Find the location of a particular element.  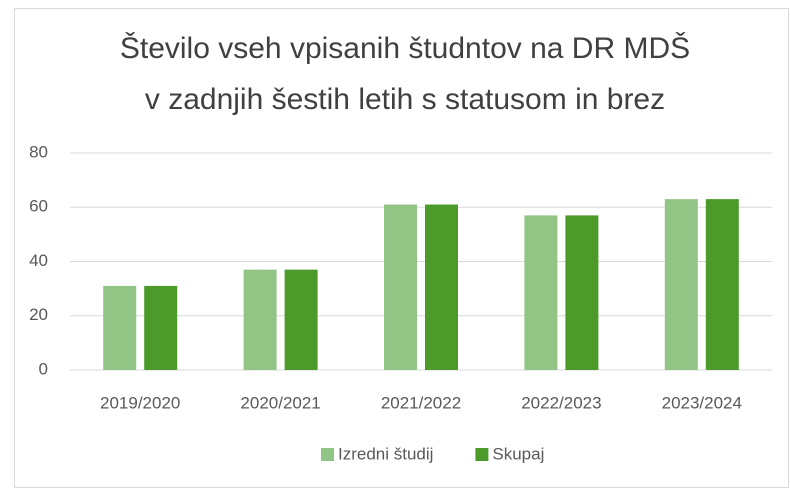

y-tick-label: 0 is located at coordinates (43, 368).